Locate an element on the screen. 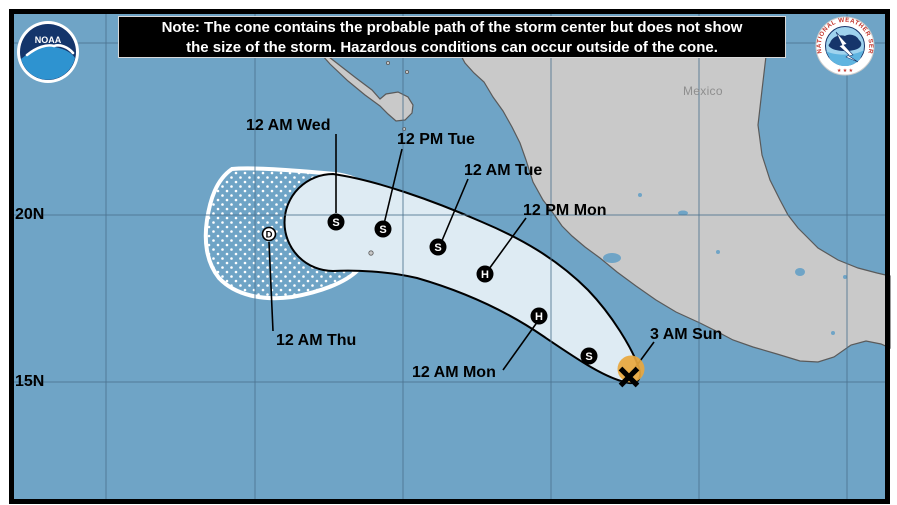 The height and width of the screenshot is (505, 897). time-label: 12 AM Mon is located at coordinates (454, 372).